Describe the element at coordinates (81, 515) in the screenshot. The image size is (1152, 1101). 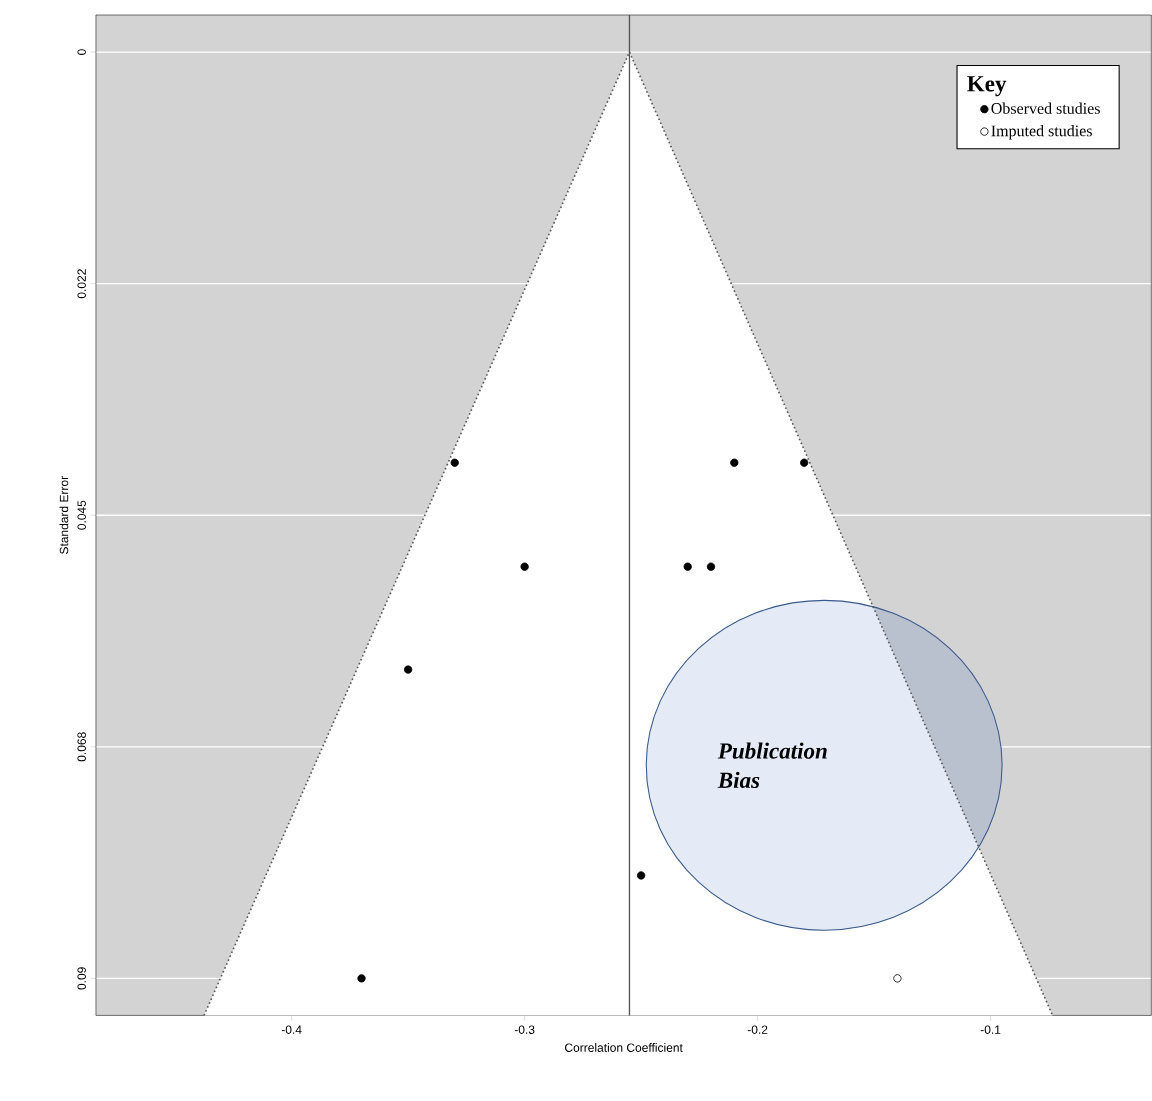
I see `y-tick-label: 0.045` at that location.